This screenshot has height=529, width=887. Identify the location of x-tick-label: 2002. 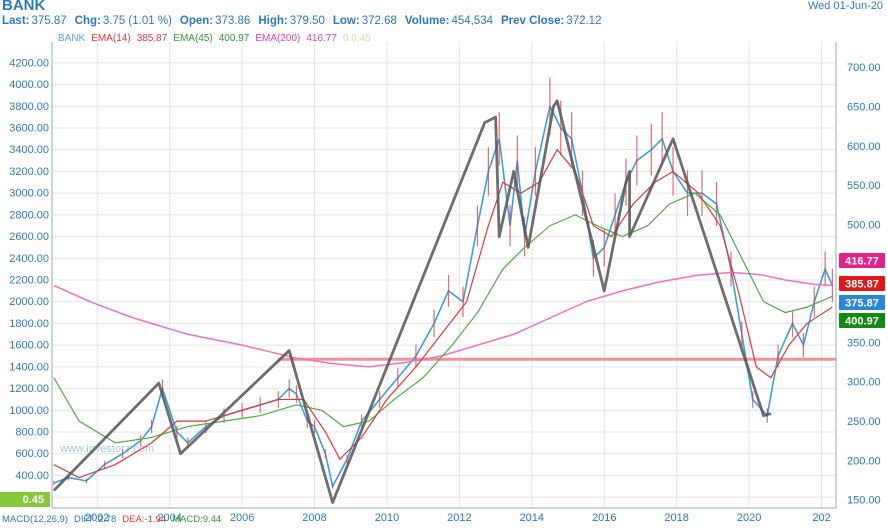
(97, 518).